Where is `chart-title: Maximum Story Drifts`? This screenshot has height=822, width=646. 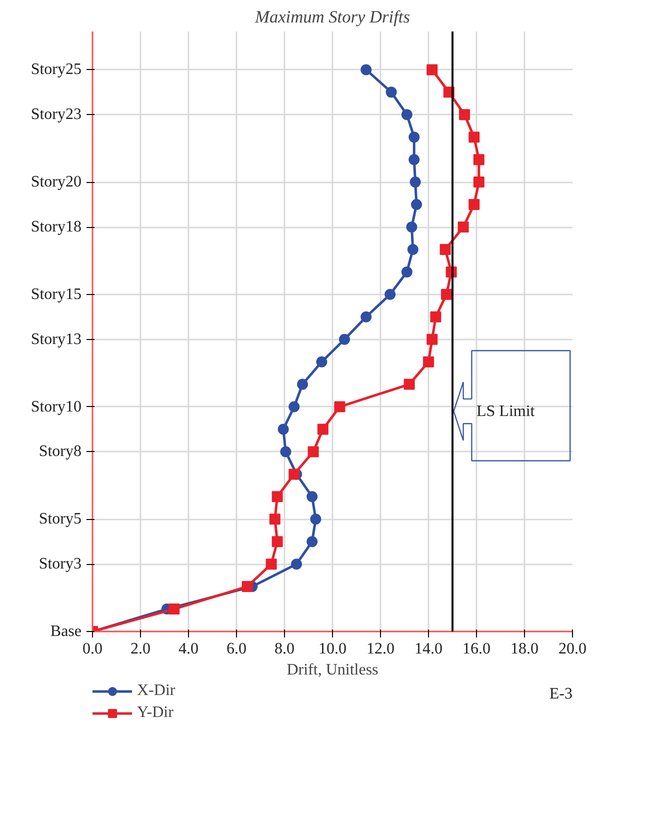
chart-title: Maximum Story Drifts is located at coordinates (332, 17).